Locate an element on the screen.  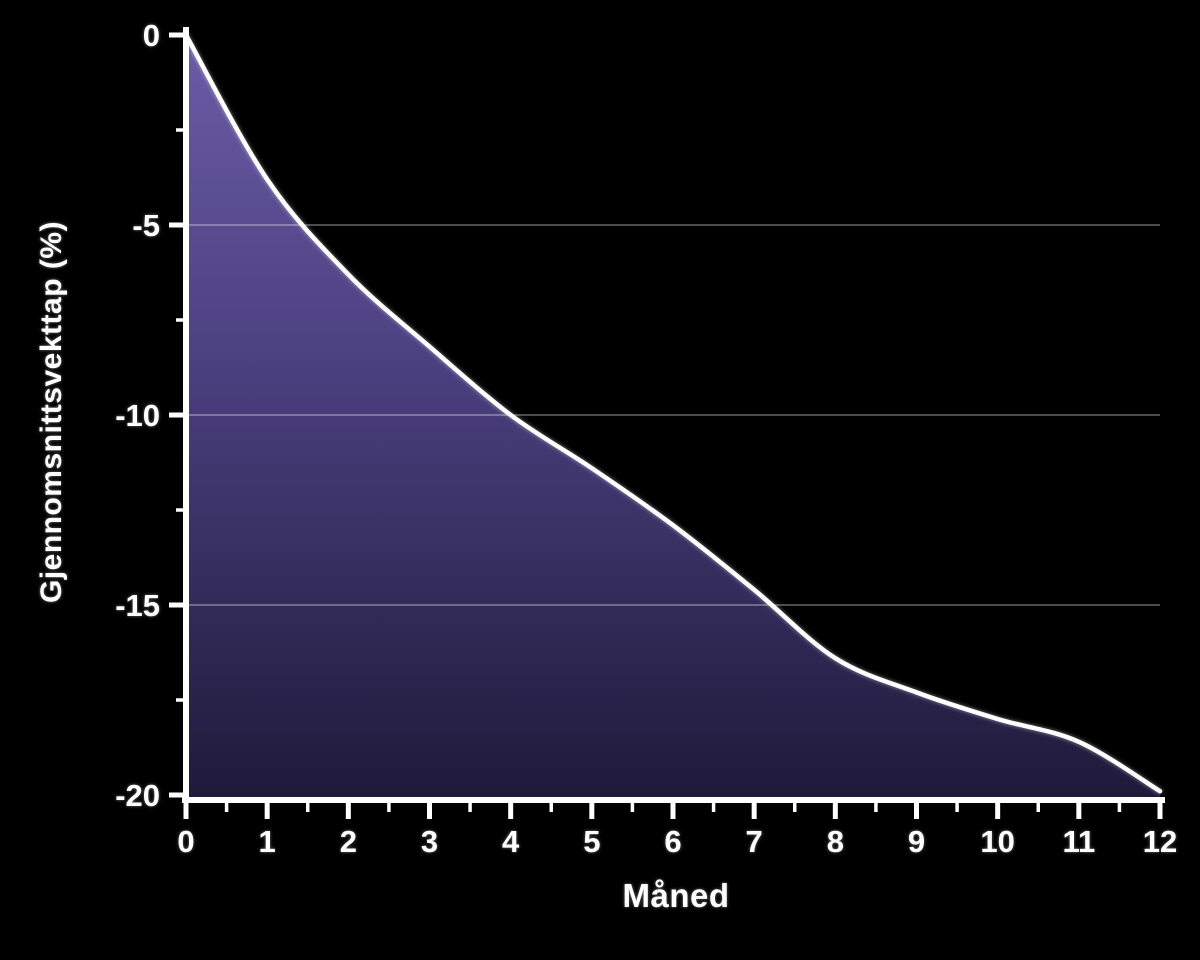
y-tick-label: -20 is located at coordinates (137, 795).